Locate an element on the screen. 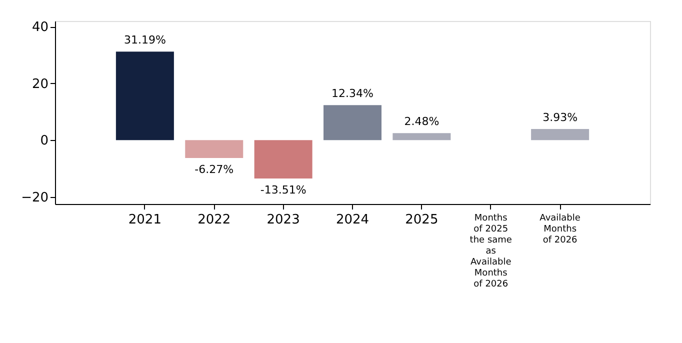 The height and width of the screenshot is (343, 682). y-tick-label: 0 is located at coordinates (44, 141).